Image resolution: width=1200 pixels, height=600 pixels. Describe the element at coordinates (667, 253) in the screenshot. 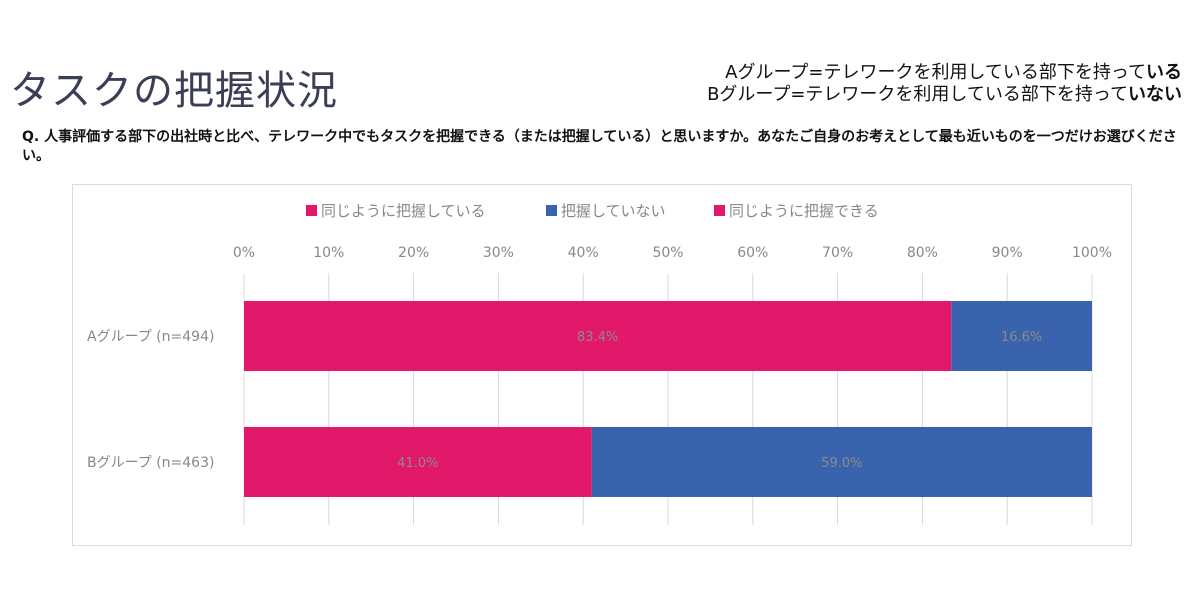

I see `x-tick-label: 50%` at that location.